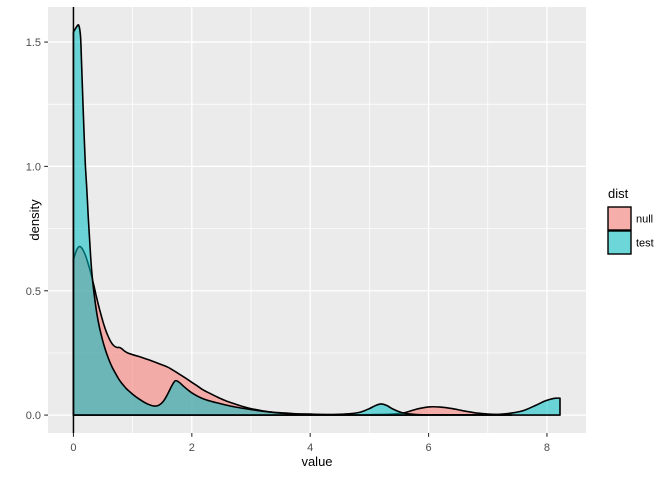 Image resolution: width=672 pixels, height=485 pixels. Describe the element at coordinates (619, 242) in the screenshot. I see `legend-key-test` at that location.